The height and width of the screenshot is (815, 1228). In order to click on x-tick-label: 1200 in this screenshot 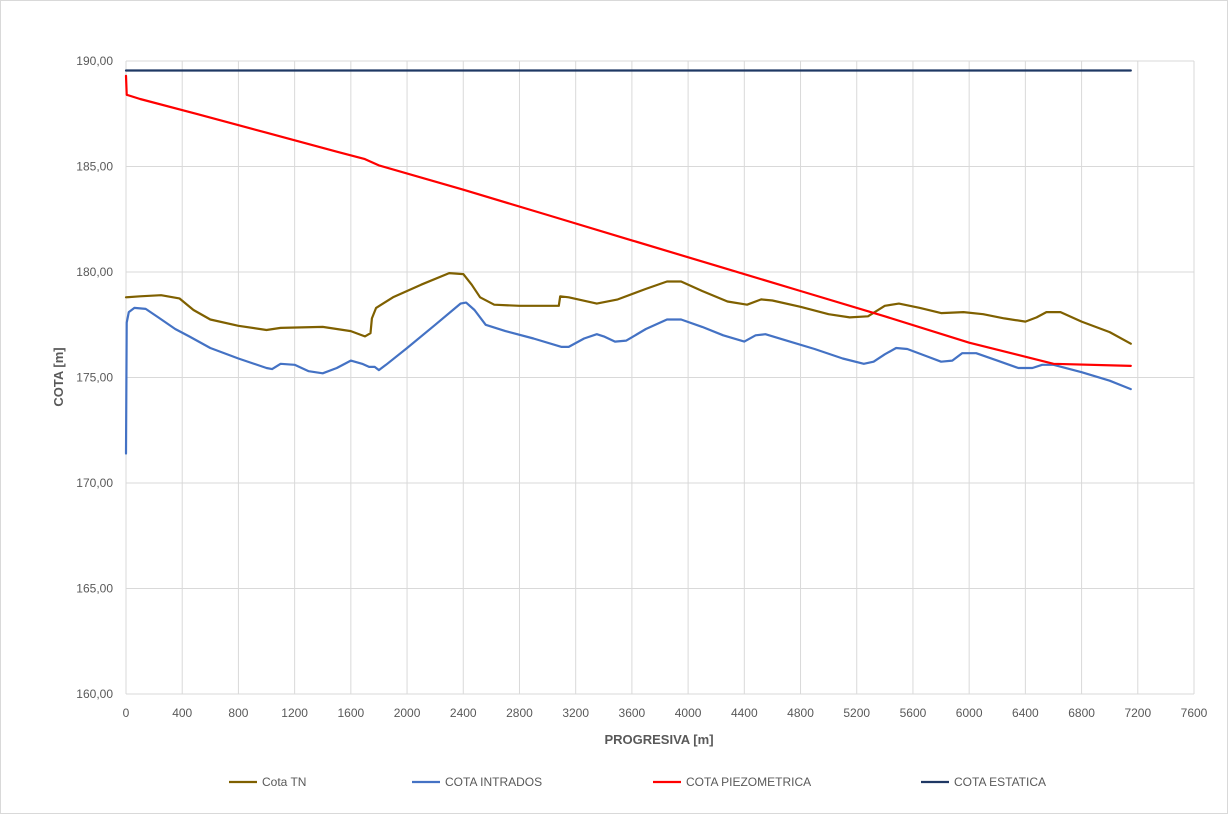, I will do `click(294, 713)`.